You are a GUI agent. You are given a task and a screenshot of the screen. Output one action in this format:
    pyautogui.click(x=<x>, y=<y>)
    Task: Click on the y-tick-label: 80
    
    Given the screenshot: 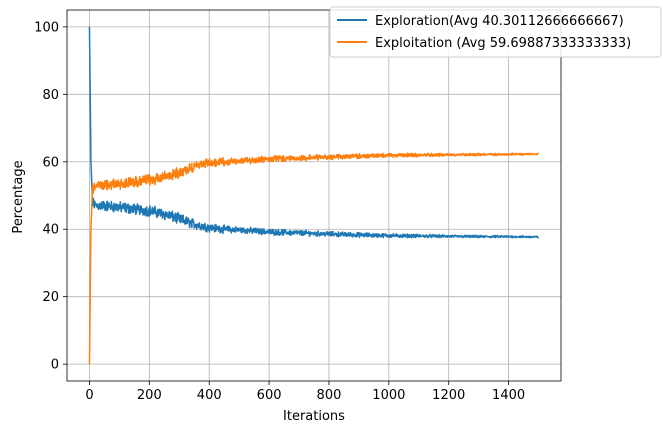 What is the action you would take?
    pyautogui.click(x=50, y=95)
    